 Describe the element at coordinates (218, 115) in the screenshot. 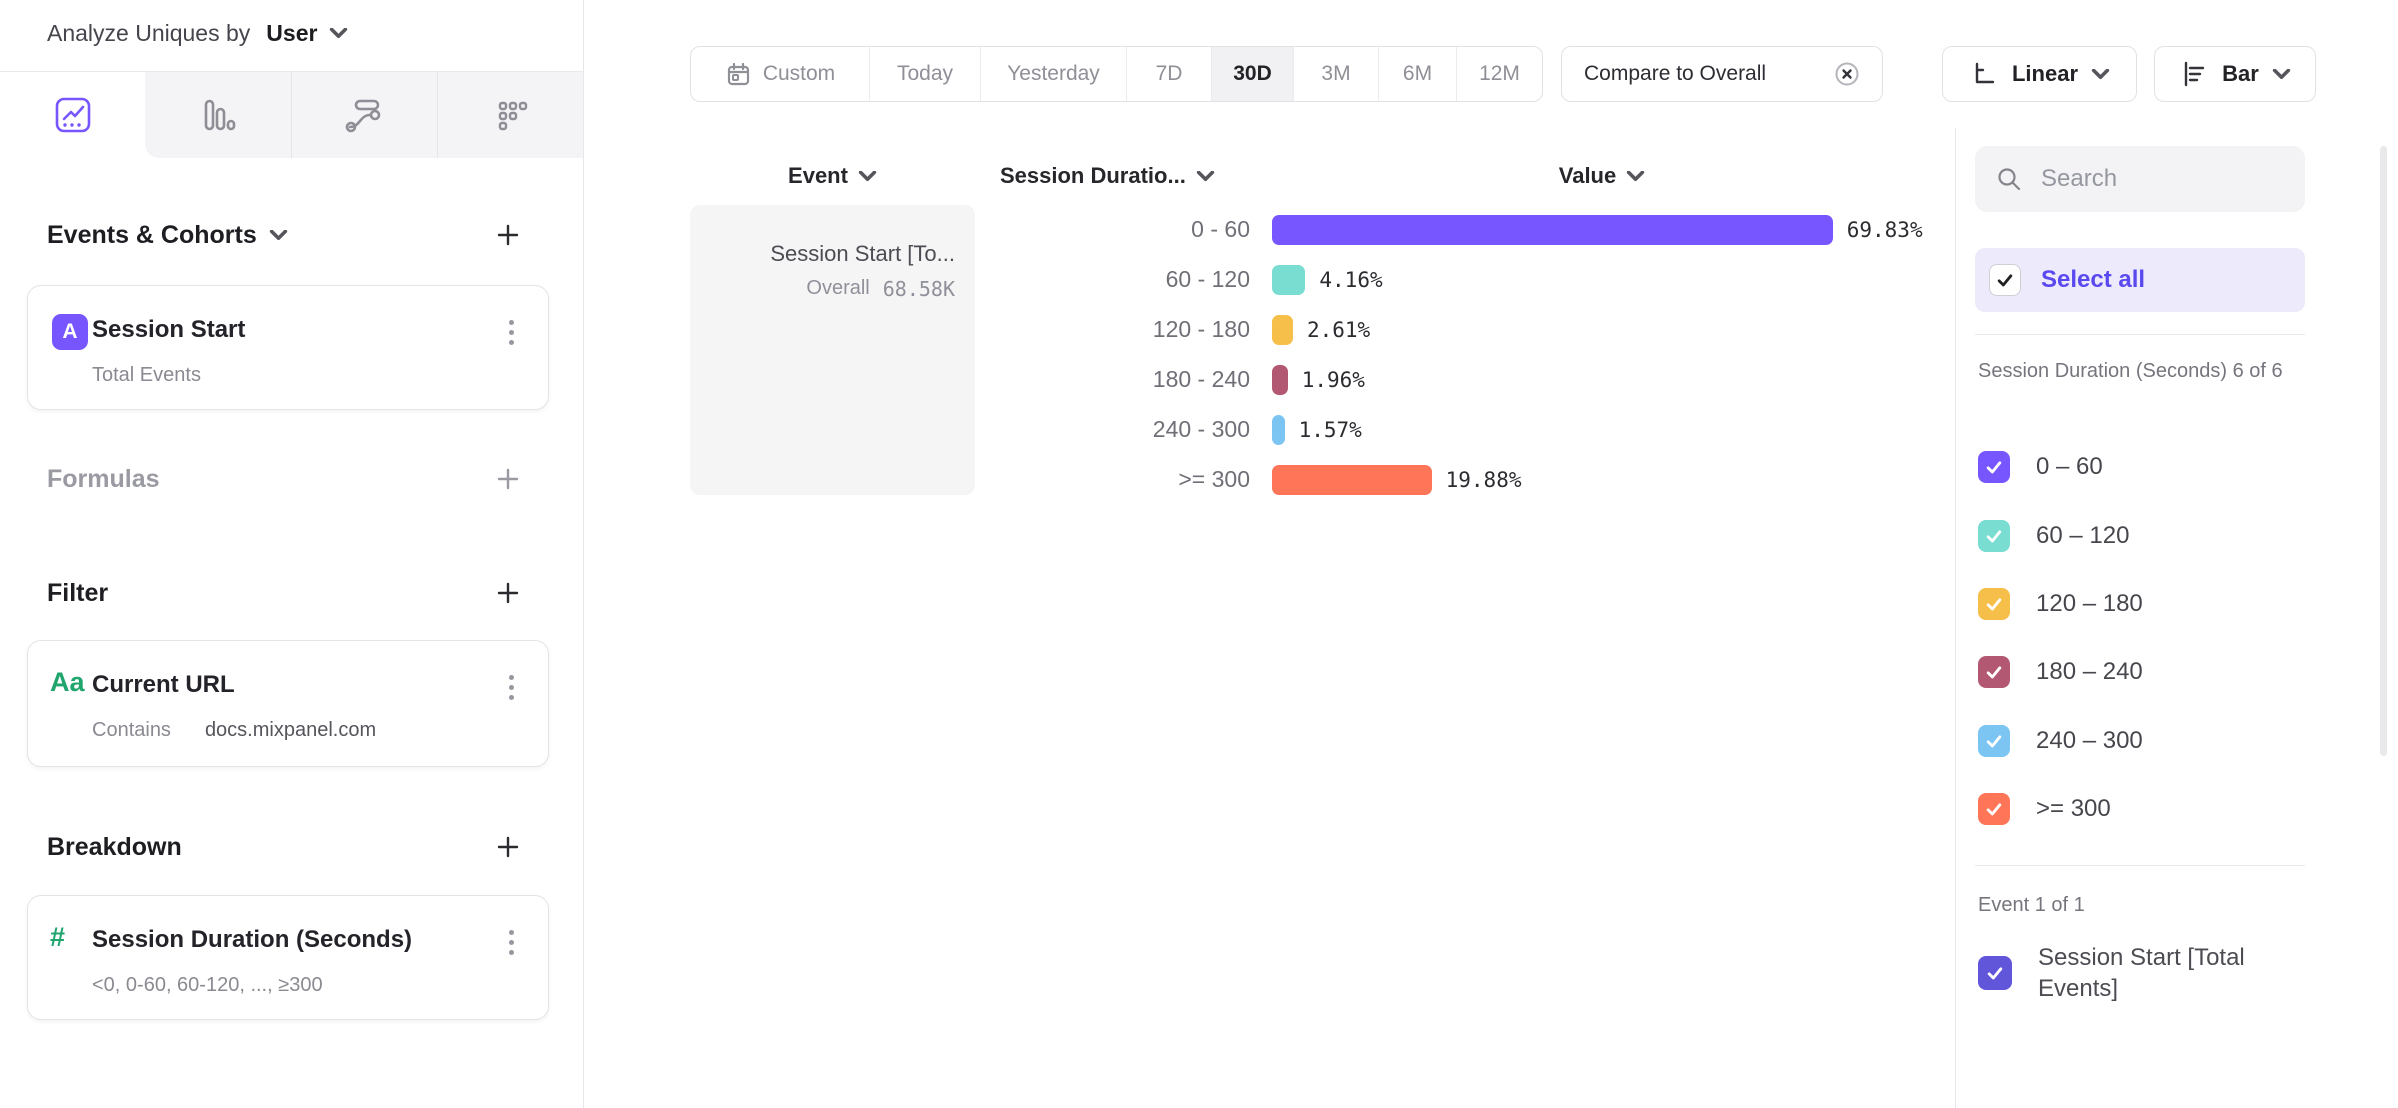

I see `tab-bar-chart` at that location.